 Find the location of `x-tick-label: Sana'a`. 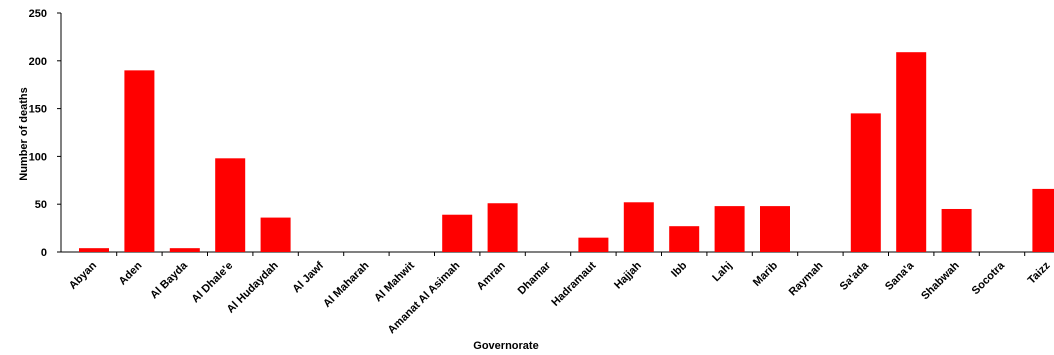

x-tick-label: Sana'a is located at coordinates (900, 276).